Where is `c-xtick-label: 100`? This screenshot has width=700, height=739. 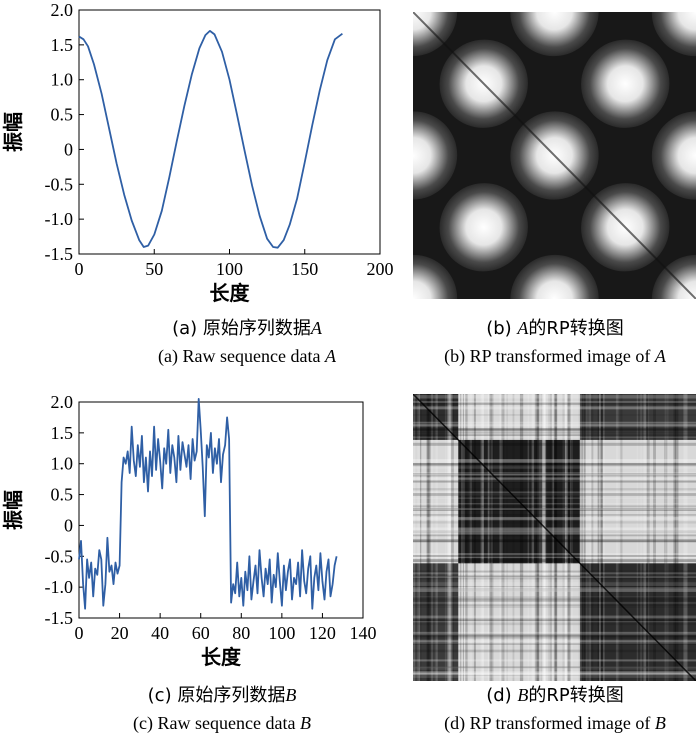 c-xtick-label: 100 is located at coordinates (281, 633).